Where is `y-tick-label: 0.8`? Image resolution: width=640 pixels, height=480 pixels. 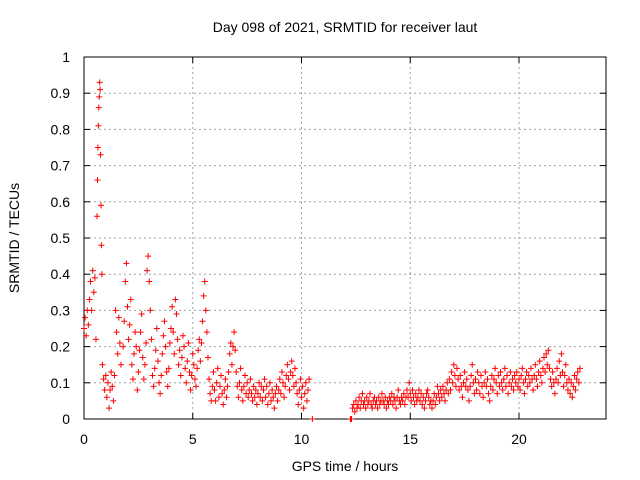 y-tick-label: 0.8 is located at coordinates (61, 129).